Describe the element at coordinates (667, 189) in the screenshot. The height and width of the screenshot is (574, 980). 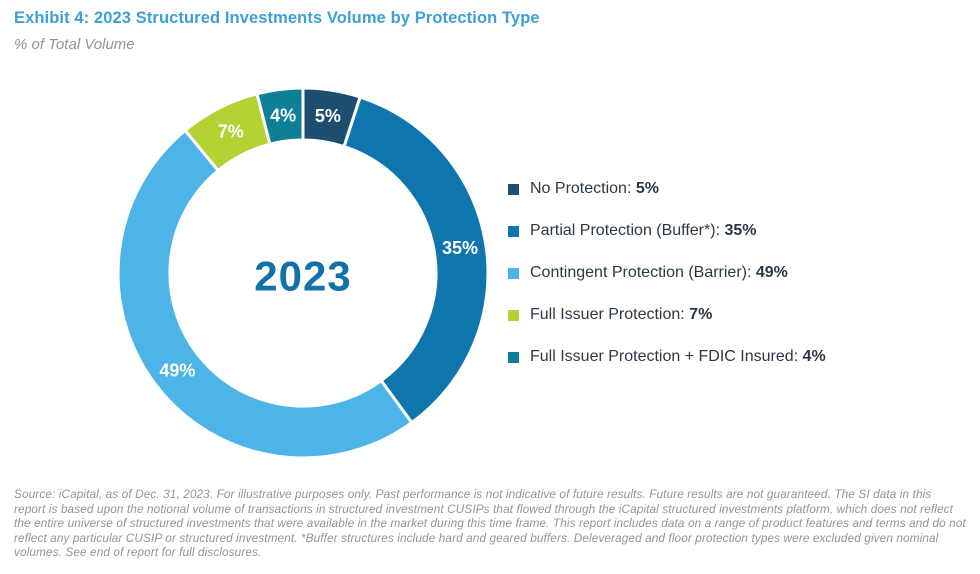
I see `legend-item-1: No Protection: 5%` at that location.